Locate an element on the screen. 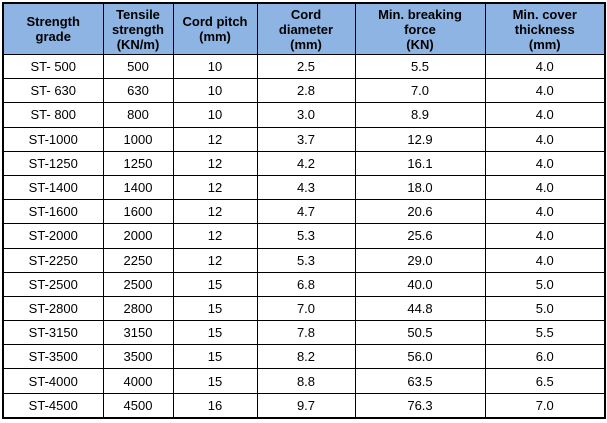  cell-tensile-strength: 3500 is located at coordinates (138, 357).